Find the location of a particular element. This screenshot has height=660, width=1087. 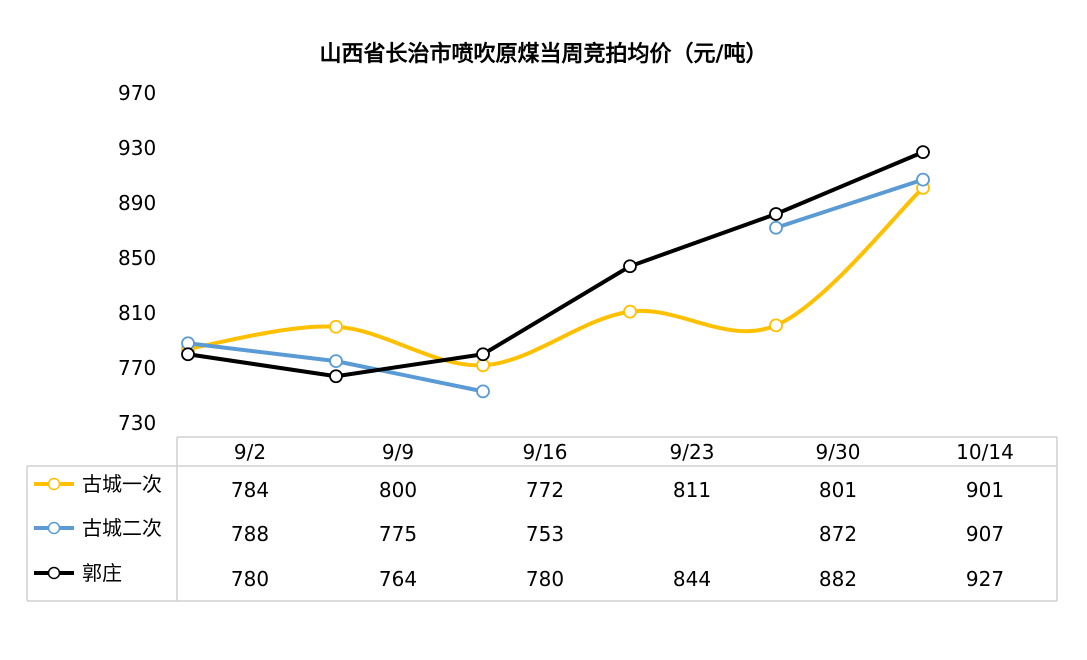

legend-label: 古城二次 is located at coordinates (122, 528).